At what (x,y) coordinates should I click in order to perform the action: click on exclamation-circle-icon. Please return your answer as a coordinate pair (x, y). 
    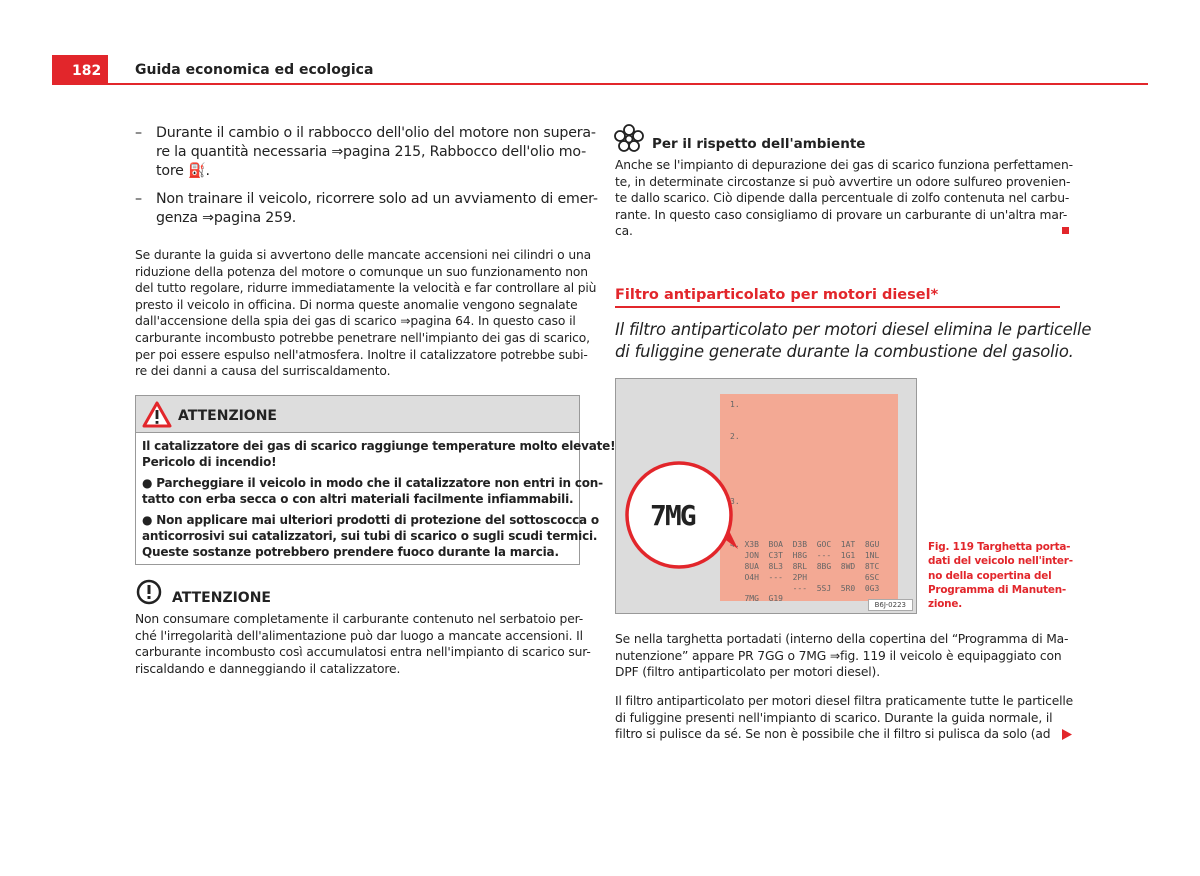
    Looking at the image, I should click on (149, 592).